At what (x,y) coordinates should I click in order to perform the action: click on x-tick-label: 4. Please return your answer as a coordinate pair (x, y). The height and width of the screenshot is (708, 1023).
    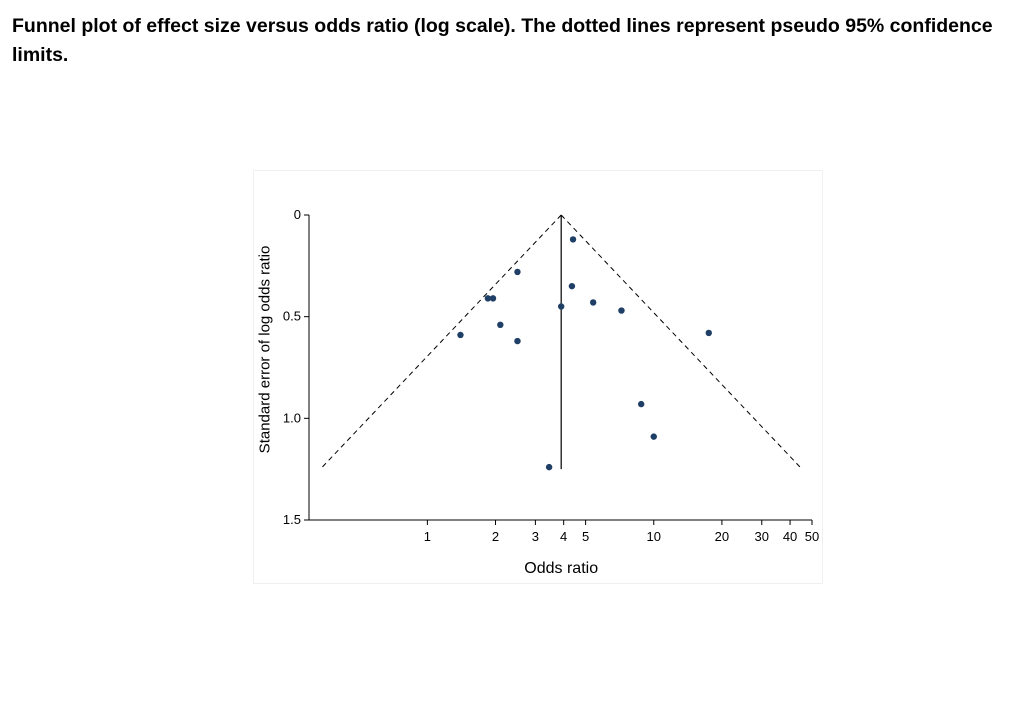
    Looking at the image, I should click on (563, 536).